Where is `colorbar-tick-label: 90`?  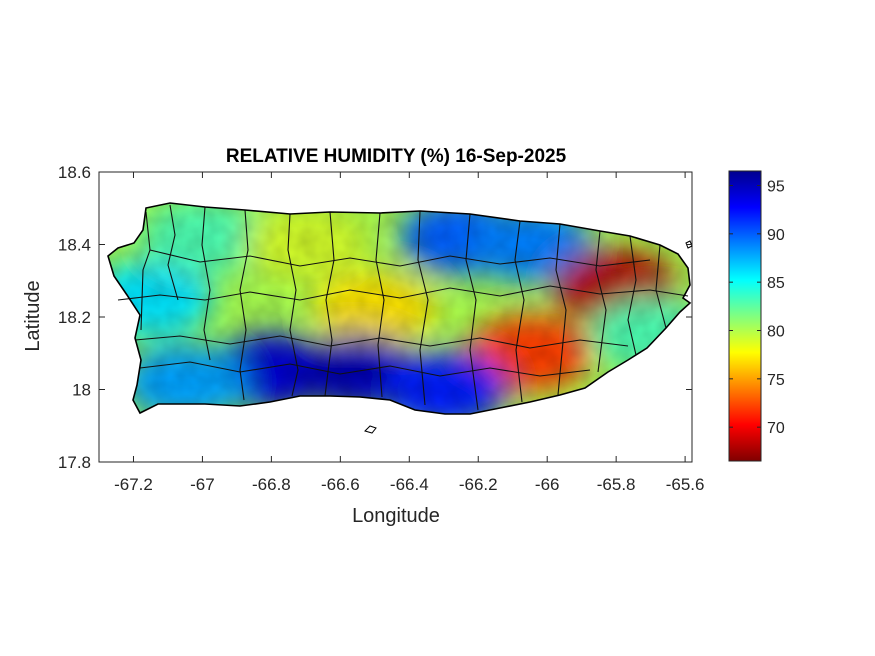
colorbar-tick-label: 90 is located at coordinates (776, 235).